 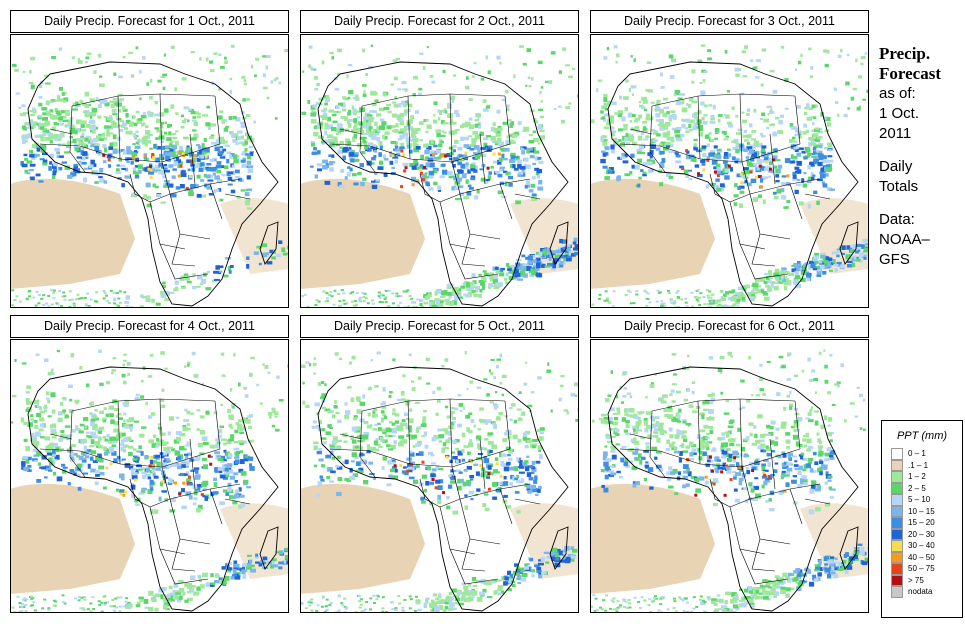 I want to click on precip-field, so click(x=149, y=176).